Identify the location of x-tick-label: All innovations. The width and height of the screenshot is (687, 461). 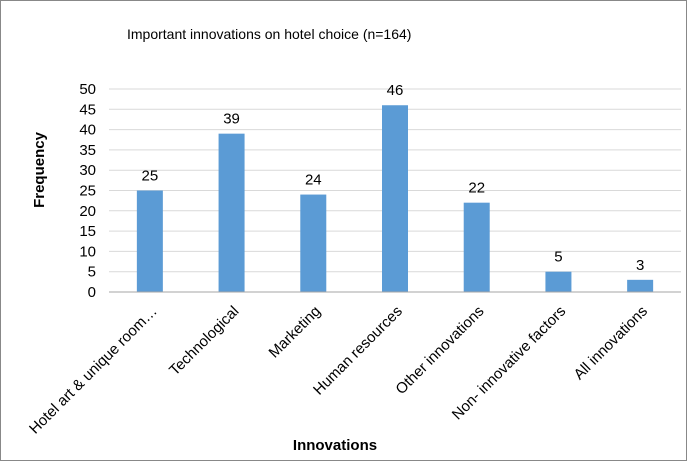
(611, 343).